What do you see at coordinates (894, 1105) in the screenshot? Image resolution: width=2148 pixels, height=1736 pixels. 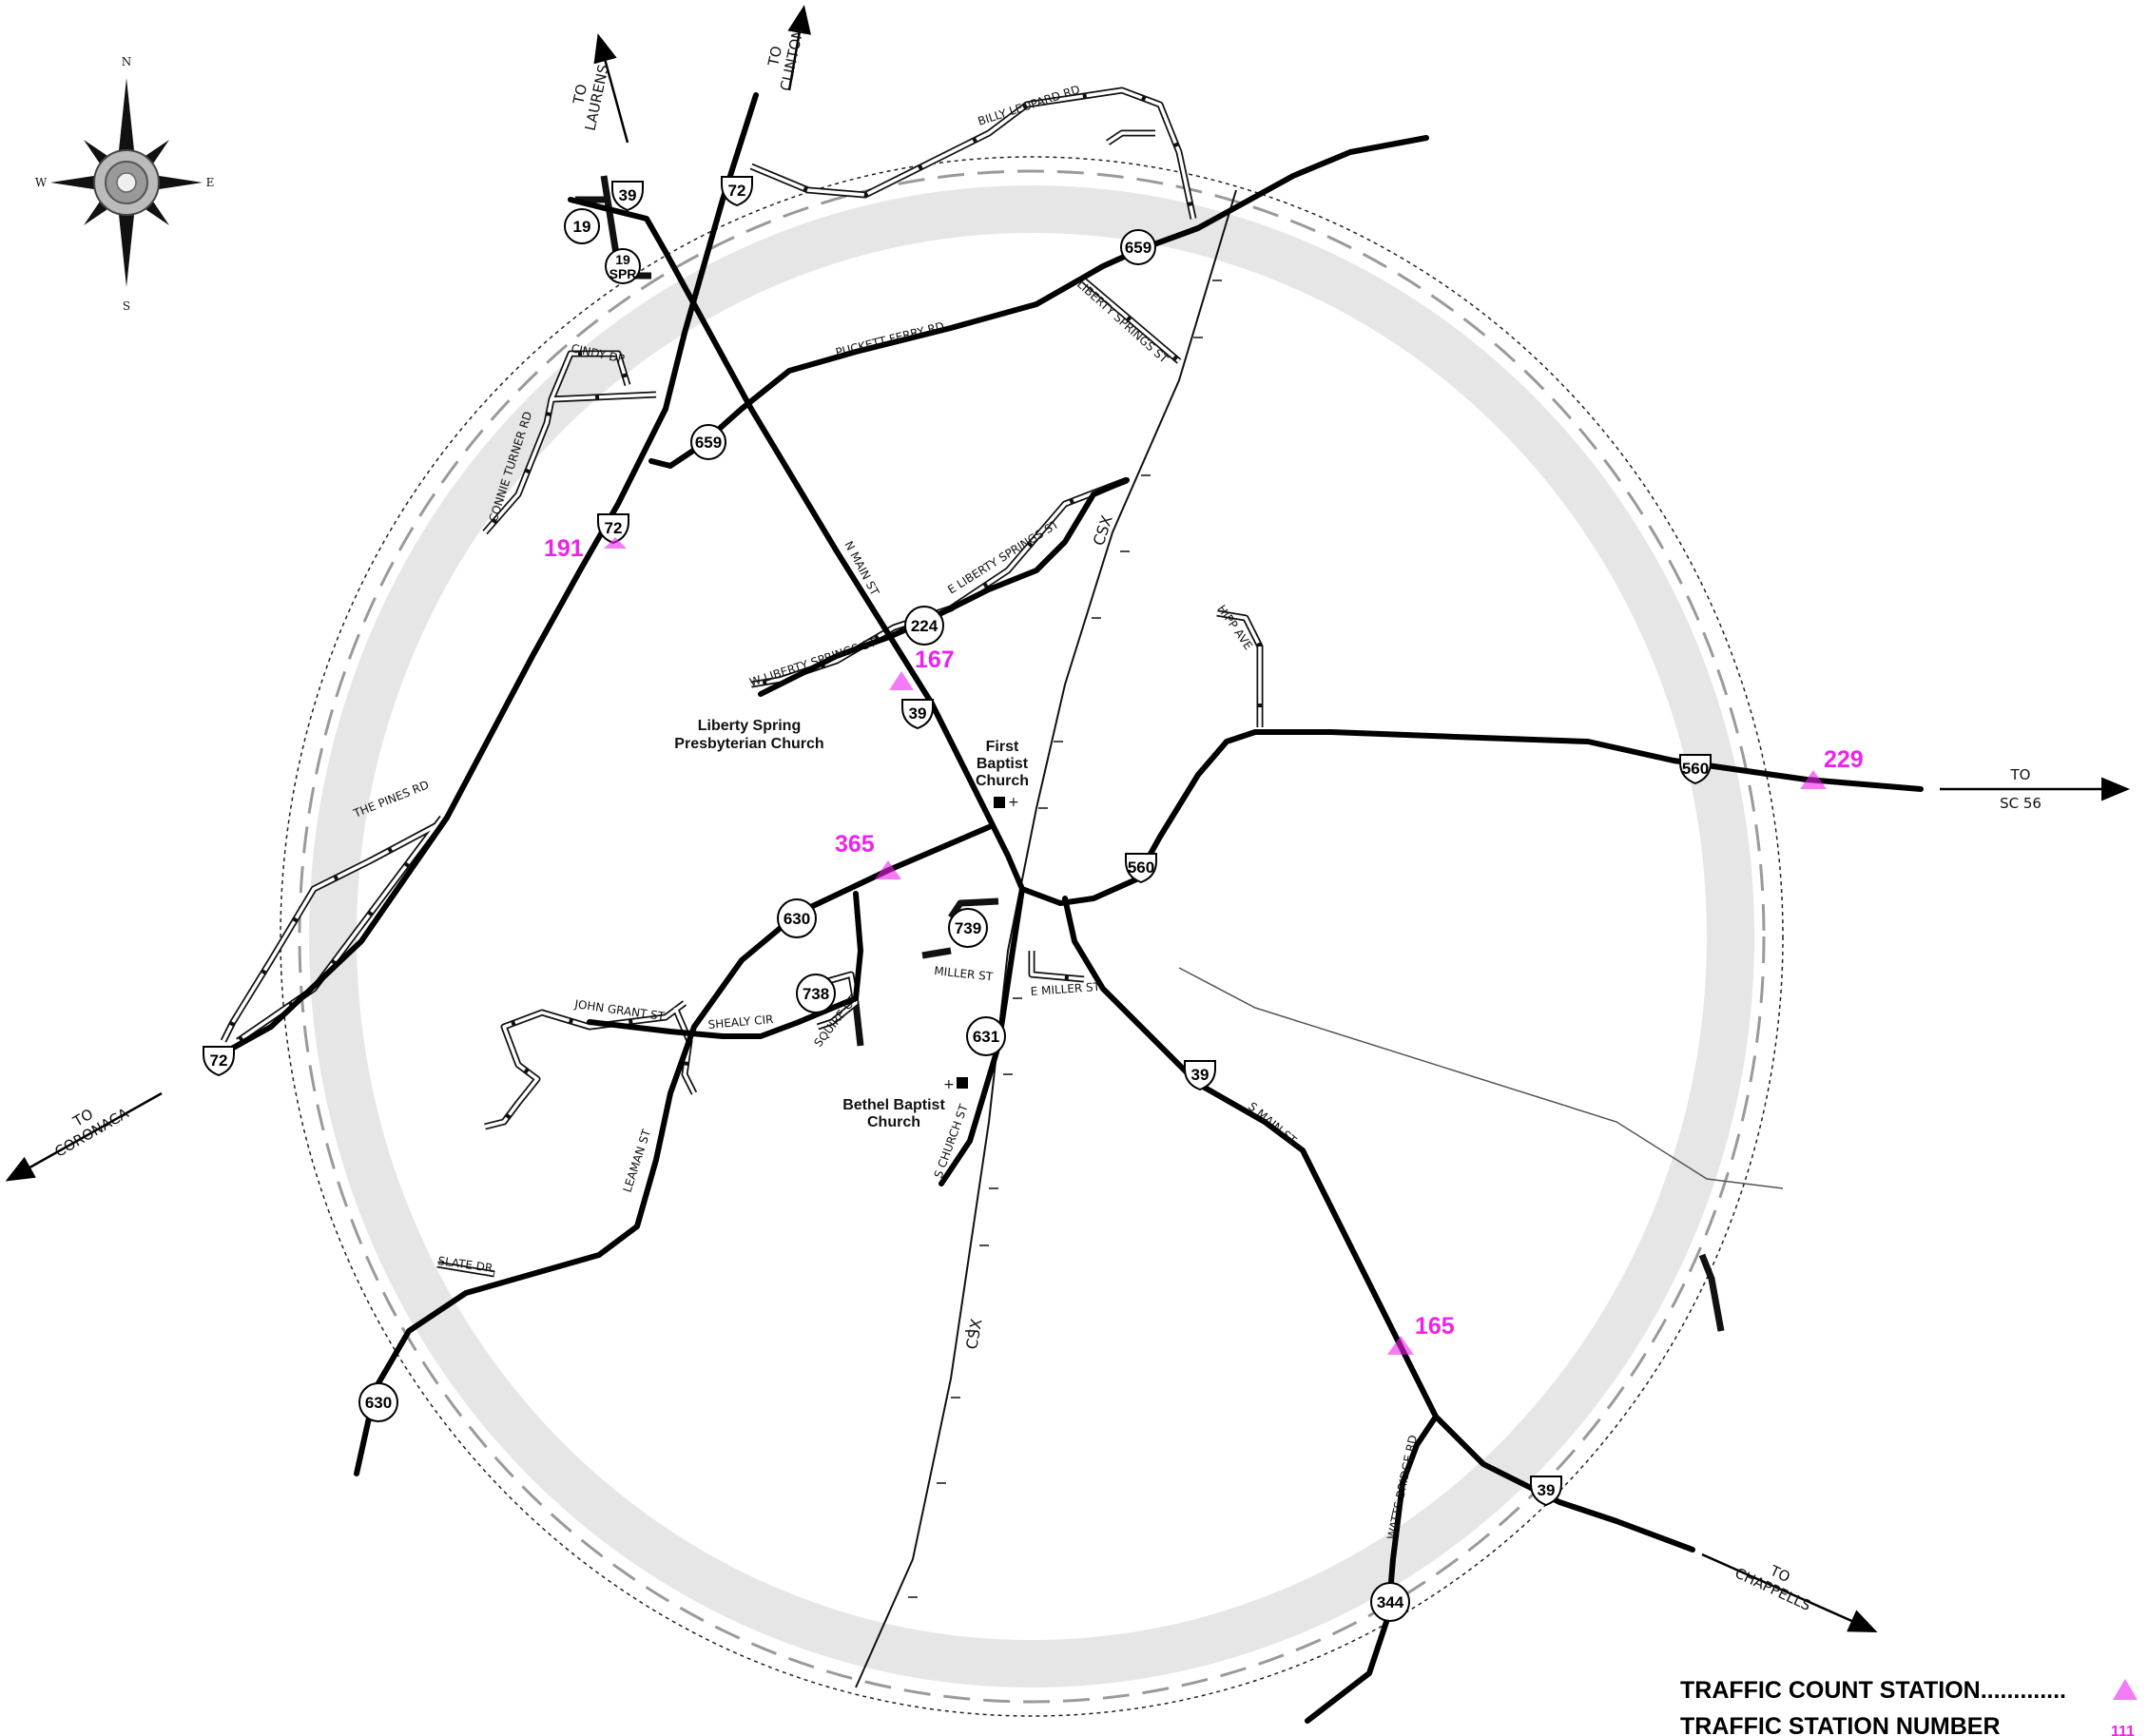 I see `svg-text: Bethel Baptist` at bounding box center [894, 1105].